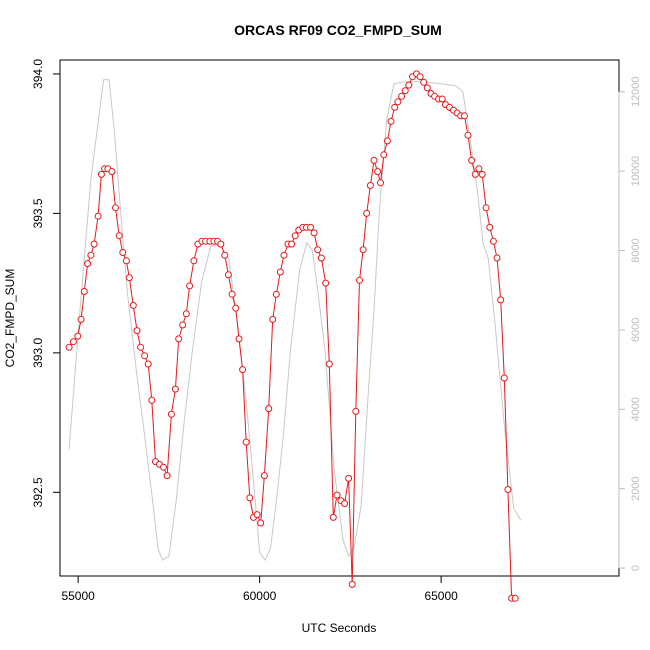  Describe the element at coordinates (38, 492) in the screenshot. I see `y-tick-label: 392.5` at that location.